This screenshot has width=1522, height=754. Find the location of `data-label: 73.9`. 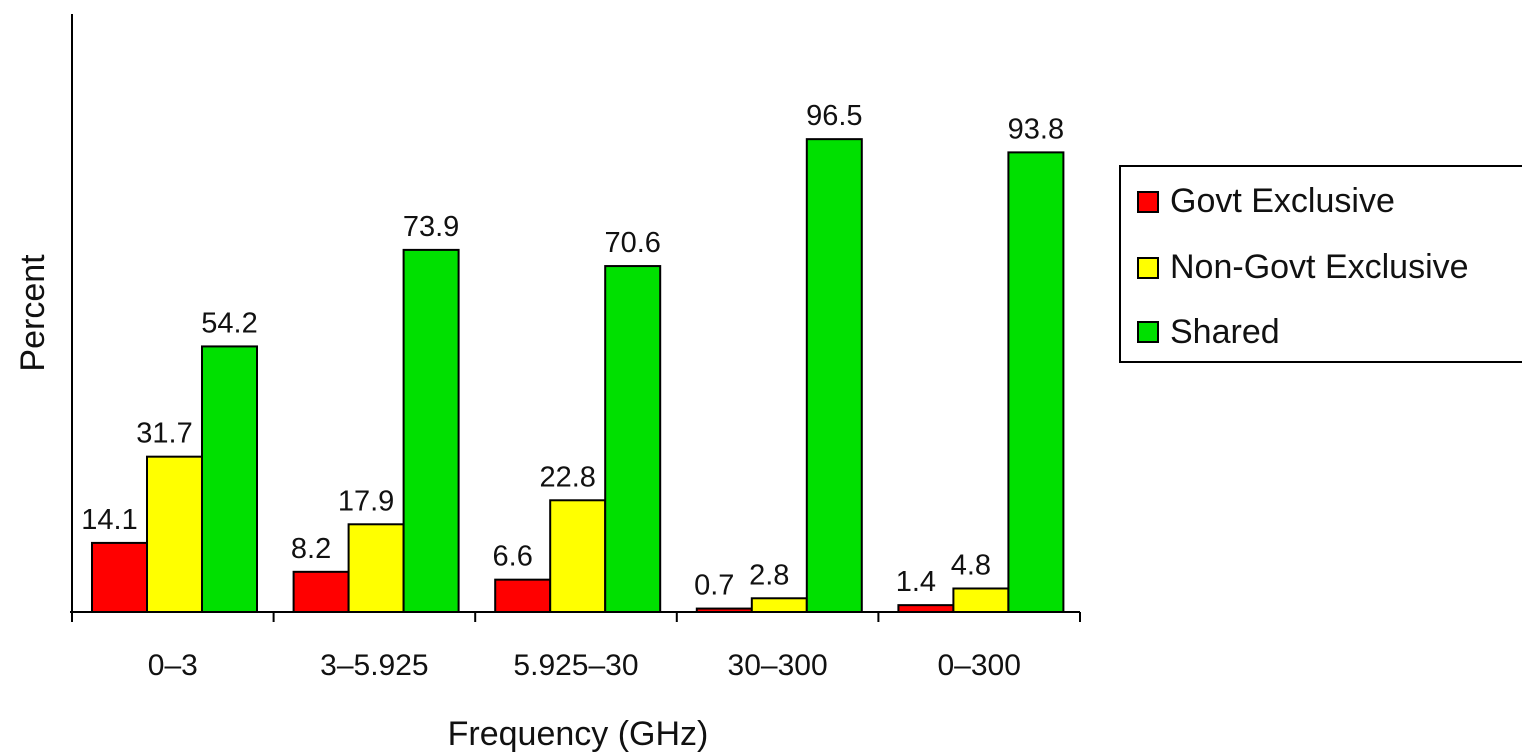

data-label: 73.9 is located at coordinates (431, 227).